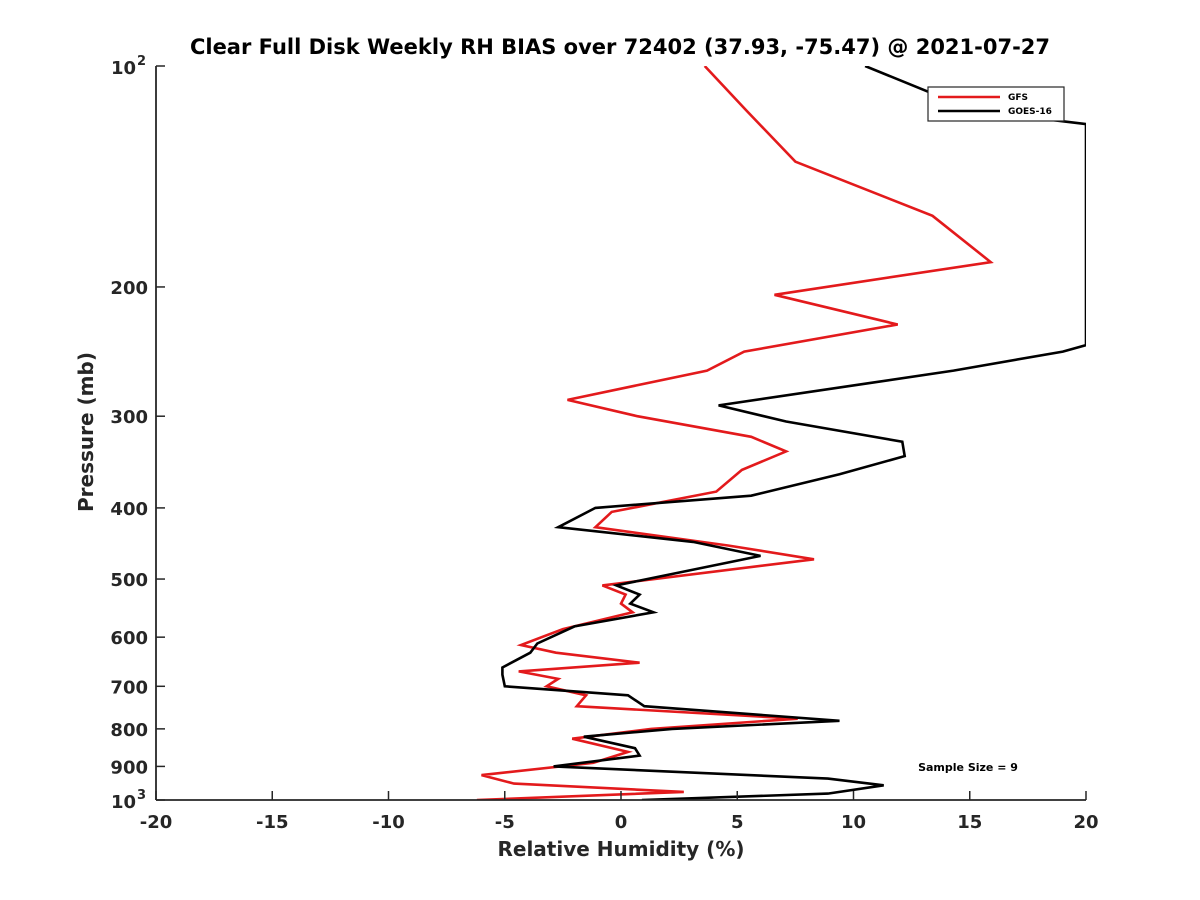 The height and width of the screenshot is (900, 1200). I want to click on y-tick-exponent: 2, so click(141, 61).